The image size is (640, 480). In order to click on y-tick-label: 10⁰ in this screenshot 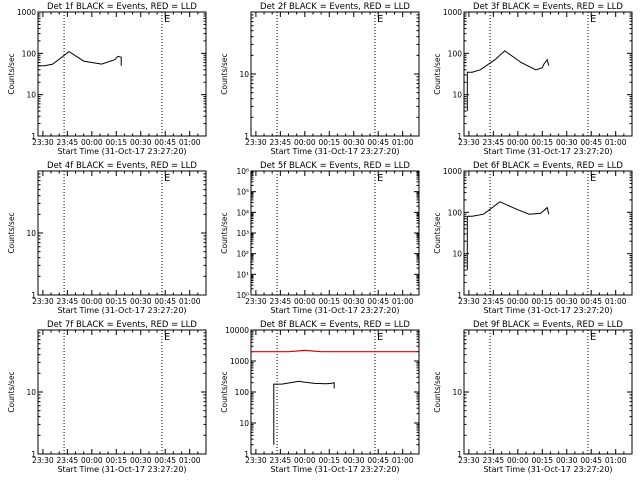, I will do `click(242, 295)`.